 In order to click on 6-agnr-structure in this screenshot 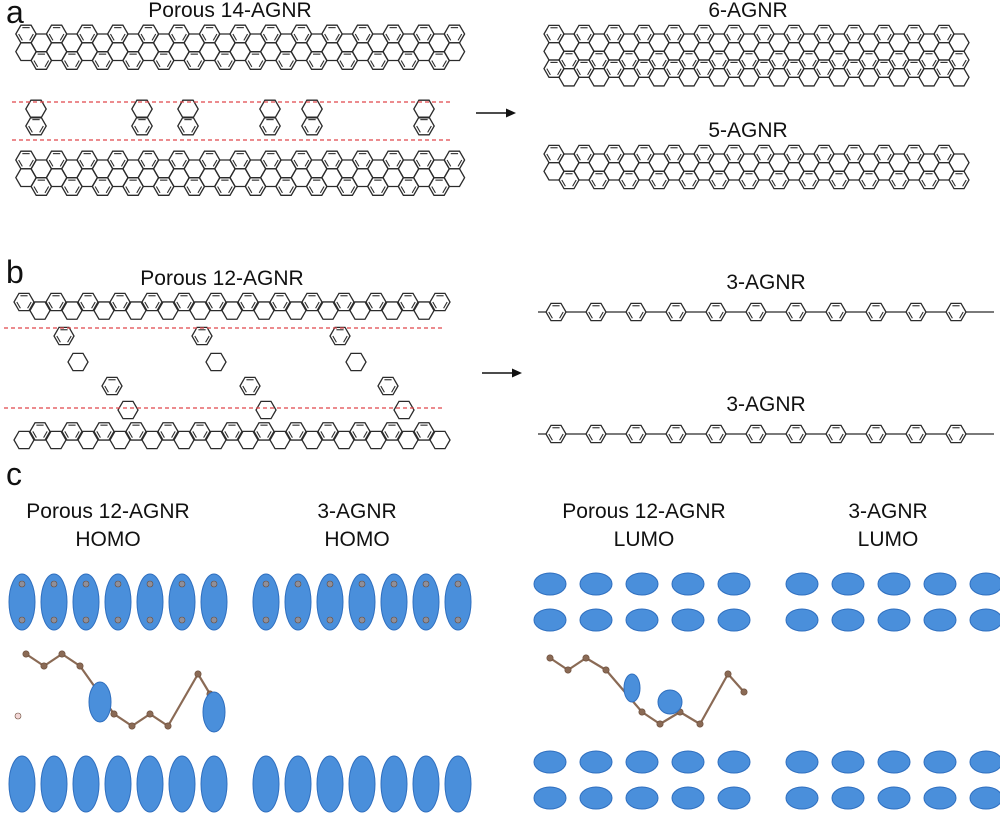, I will do `click(756, 55)`.